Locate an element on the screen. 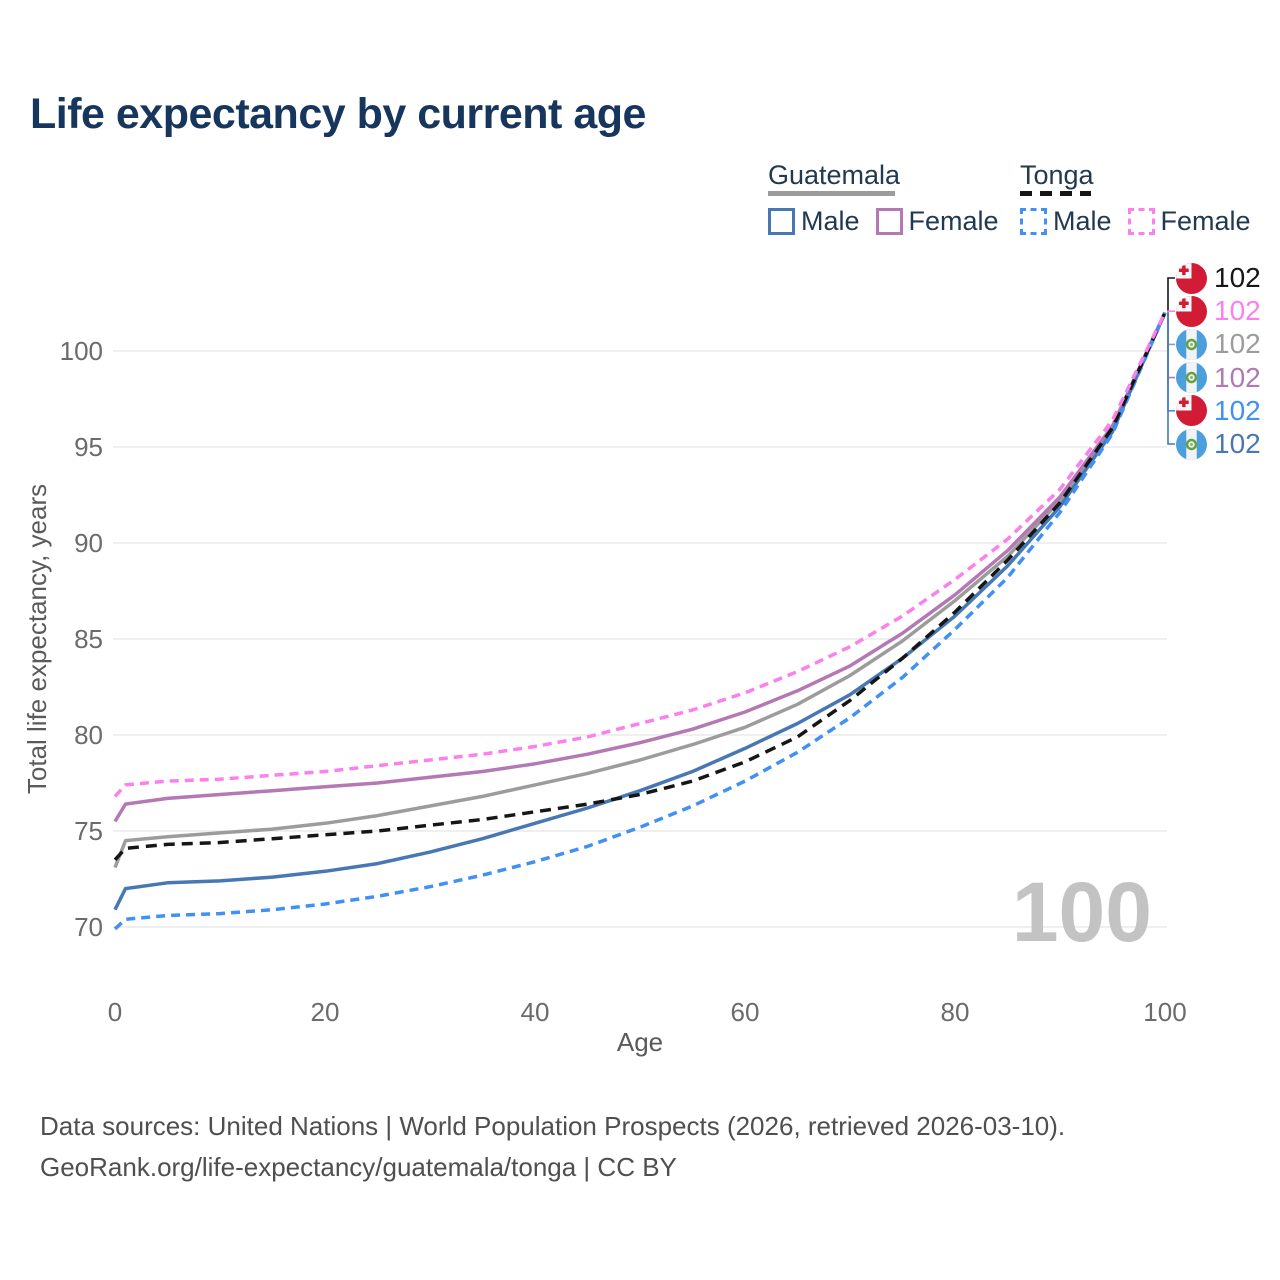 This screenshot has height=1280, width=1280. x-axis-title: Age is located at coordinates (640, 1042).